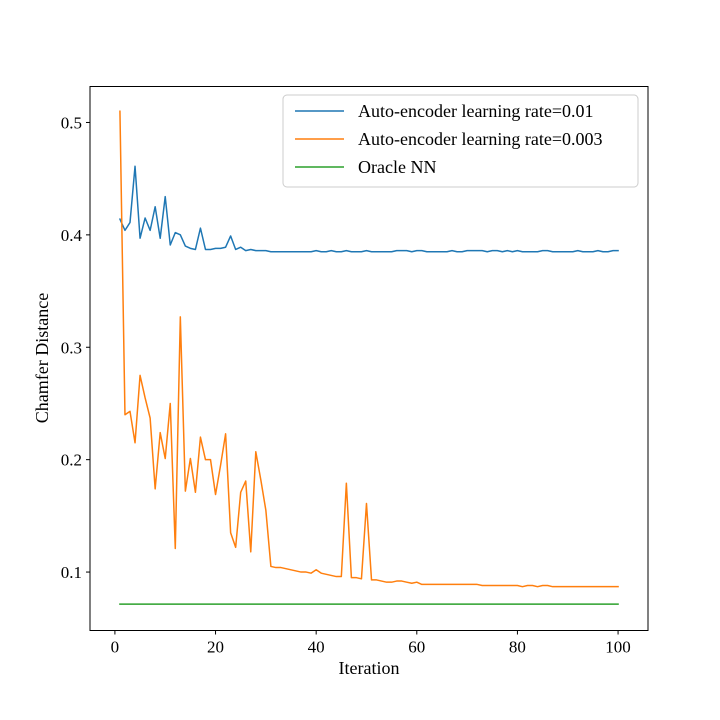 Image resolution: width=720 pixels, height=720 pixels. What do you see at coordinates (316, 647) in the screenshot?
I see `x-tick-label-2: 40` at bounding box center [316, 647].